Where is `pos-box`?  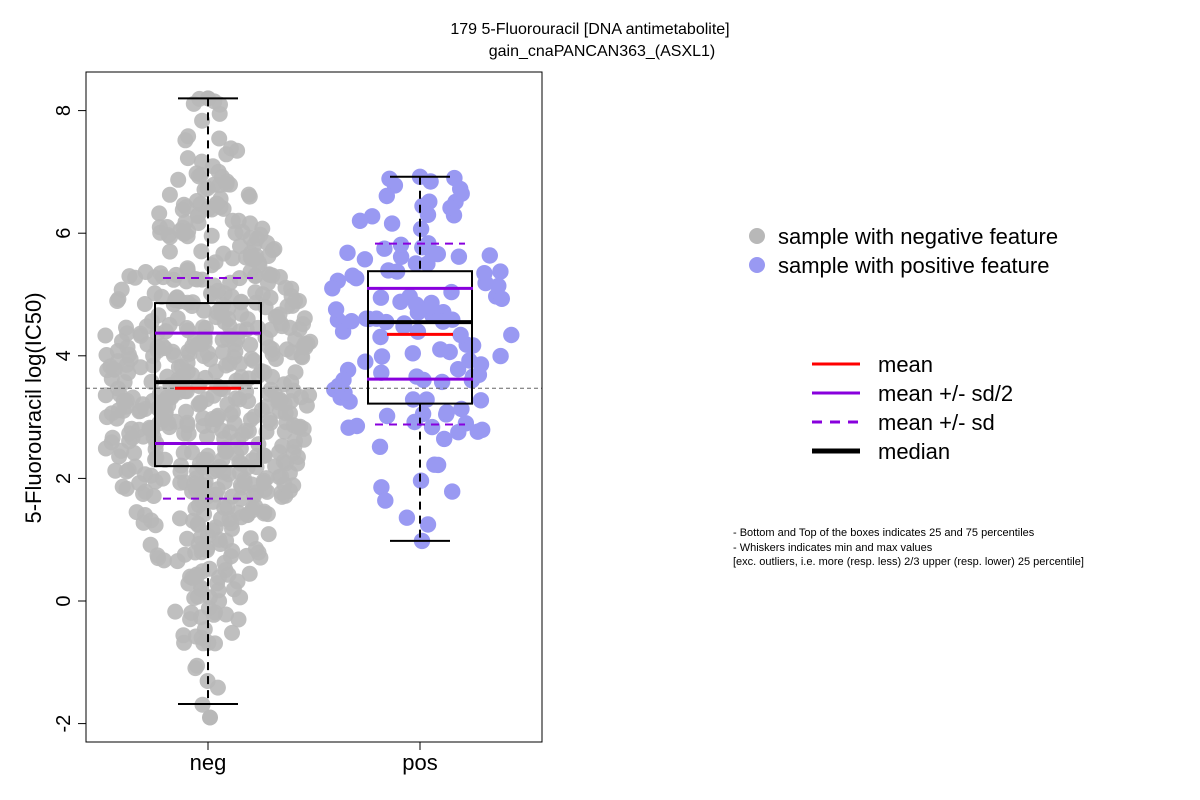 pos-box is located at coordinates (420, 337).